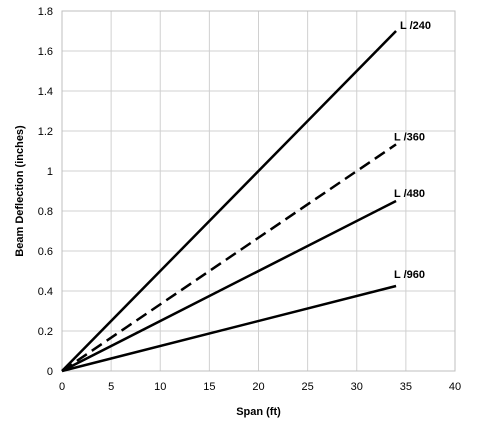  Describe the element at coordinates (45, 292) in the screenshot. I see `y-tick-label: 0.4` at that location.